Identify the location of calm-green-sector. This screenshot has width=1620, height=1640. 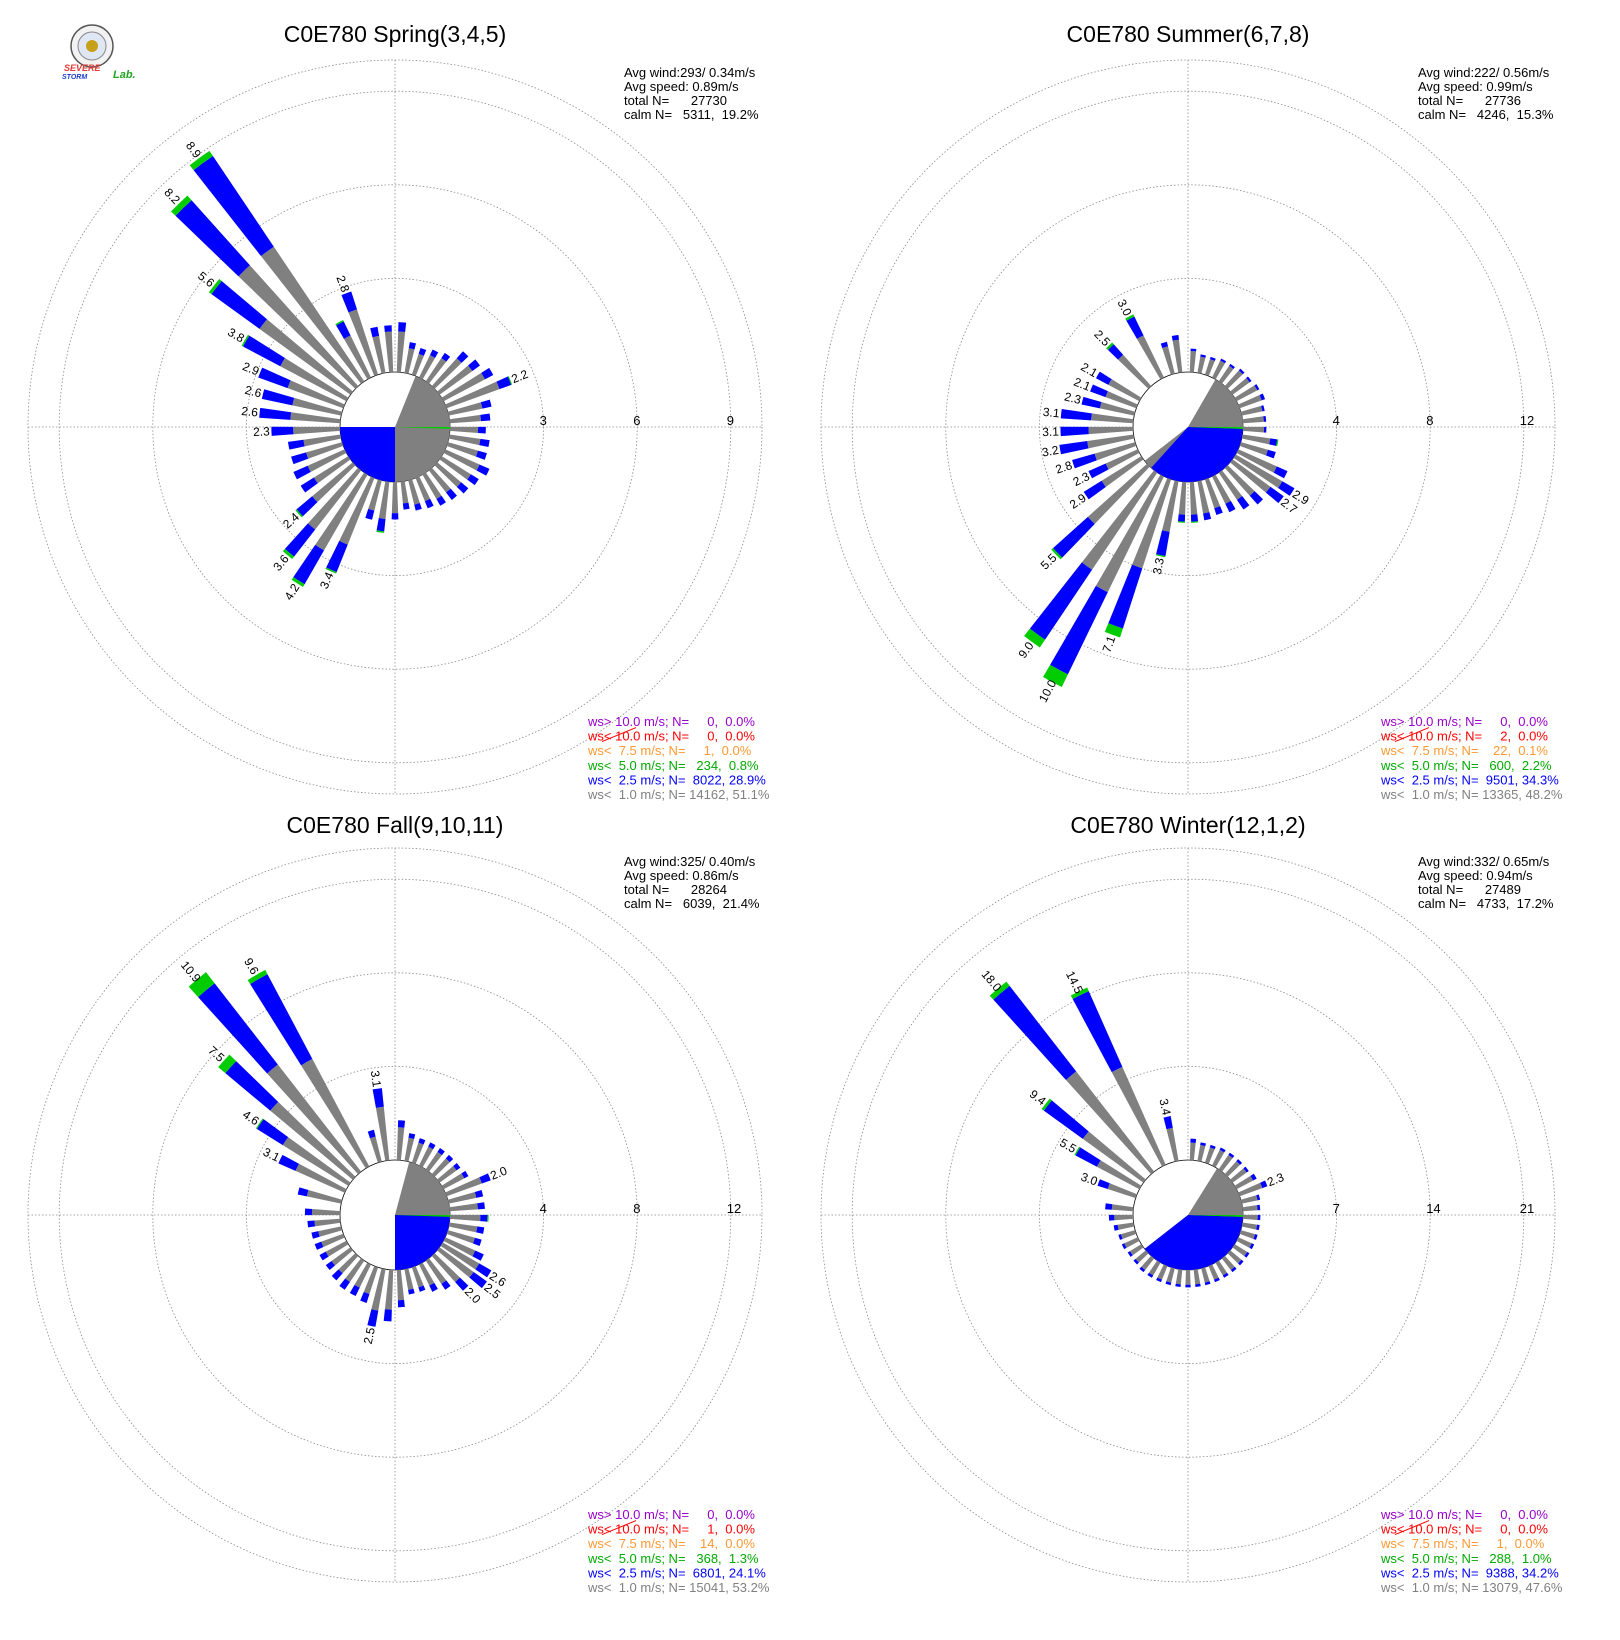
(1215, 428).